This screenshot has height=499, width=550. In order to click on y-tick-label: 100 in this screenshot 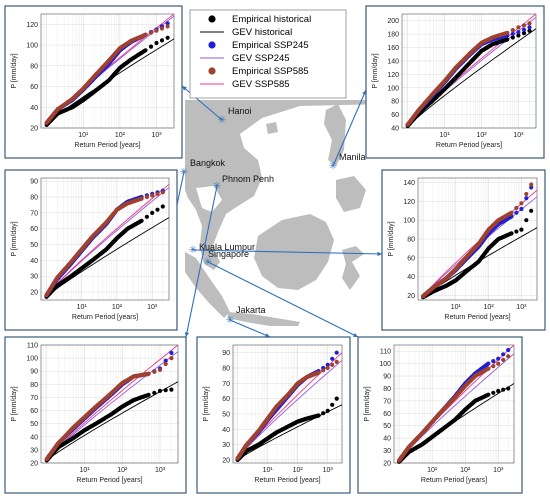, I will do `click(32, 46)`.